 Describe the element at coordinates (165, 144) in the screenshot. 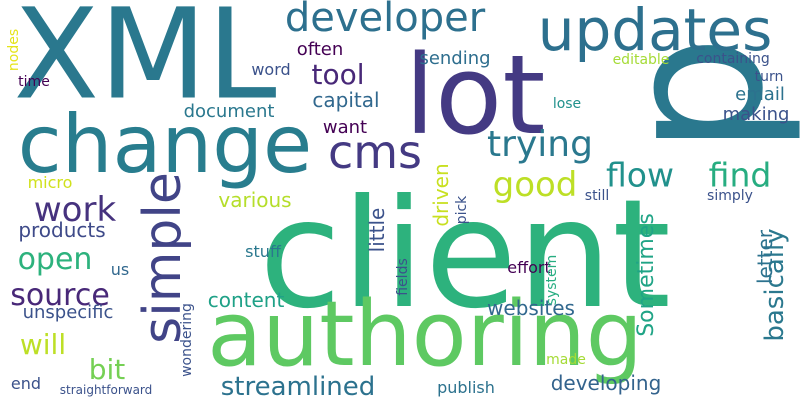

I see `word-change: change` at that location.